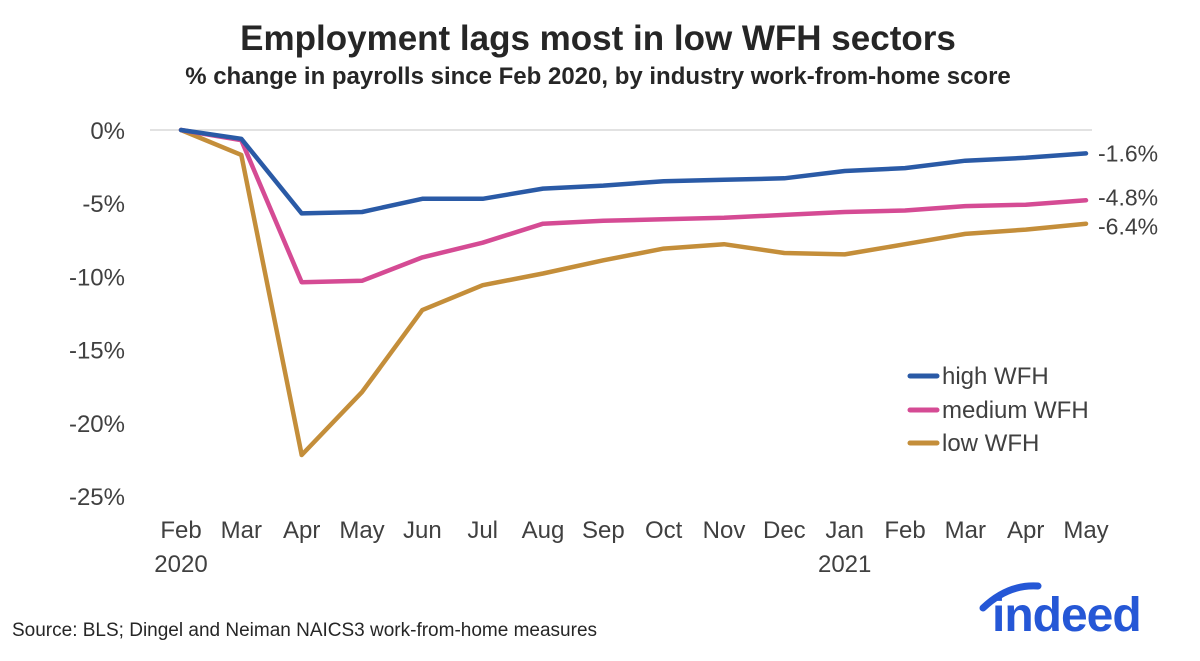 The width and height of the screenshot is (1200, 661). What do you see at coordinates (603, 530) in the screenshot?
I see `x-tick-label: Sep` at bounding box center [603, 530].